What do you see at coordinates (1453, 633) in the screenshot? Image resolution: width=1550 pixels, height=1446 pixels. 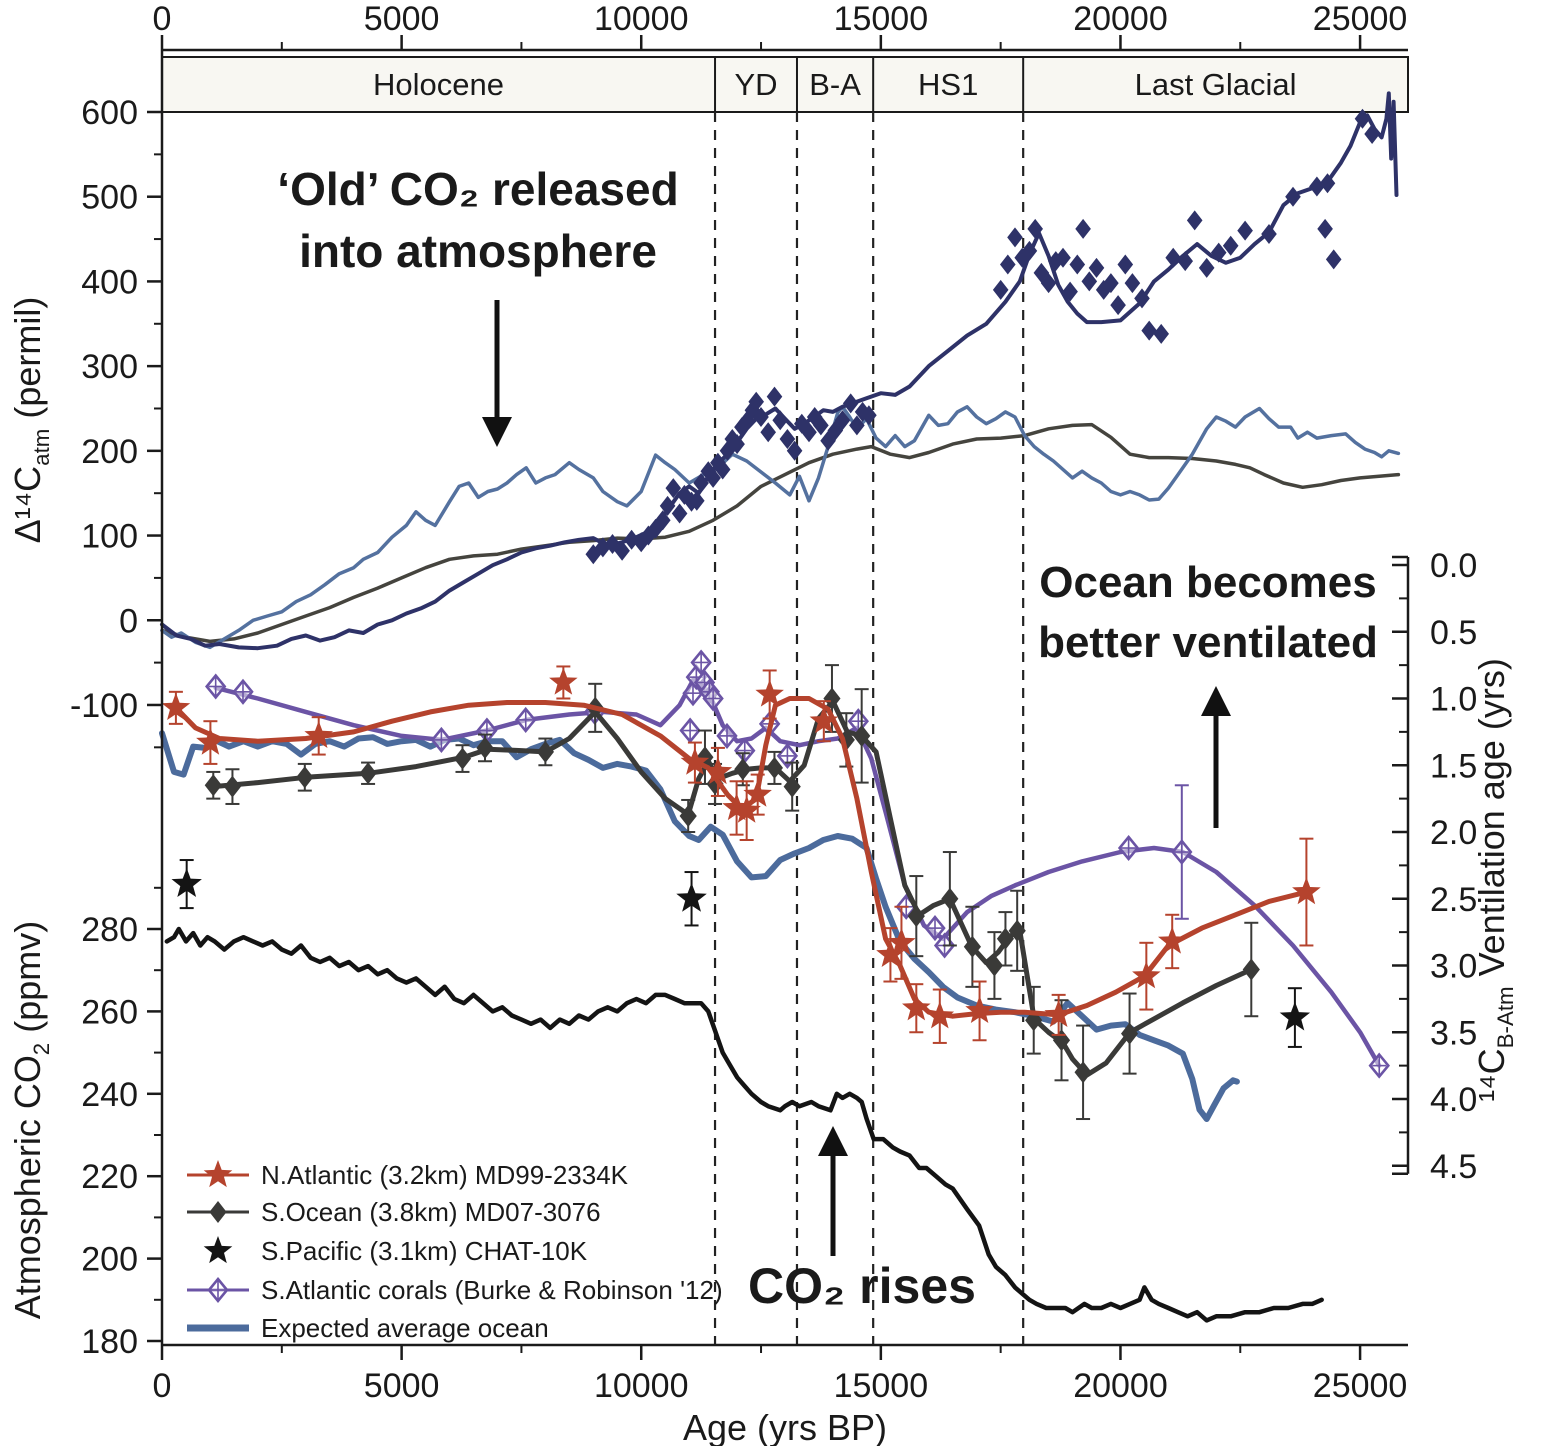 I see `svg-text: 0.5` at bounding box center [1453, 633].